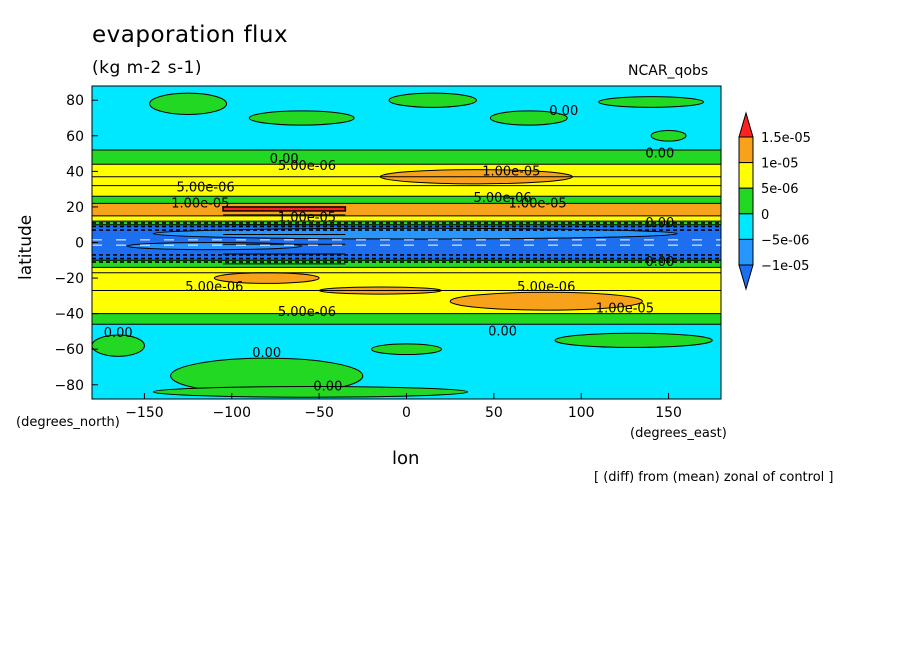  Describe the element at coordinates (319, 413) in the screenshot. I see `x-tick-label-2: −50` at that location.